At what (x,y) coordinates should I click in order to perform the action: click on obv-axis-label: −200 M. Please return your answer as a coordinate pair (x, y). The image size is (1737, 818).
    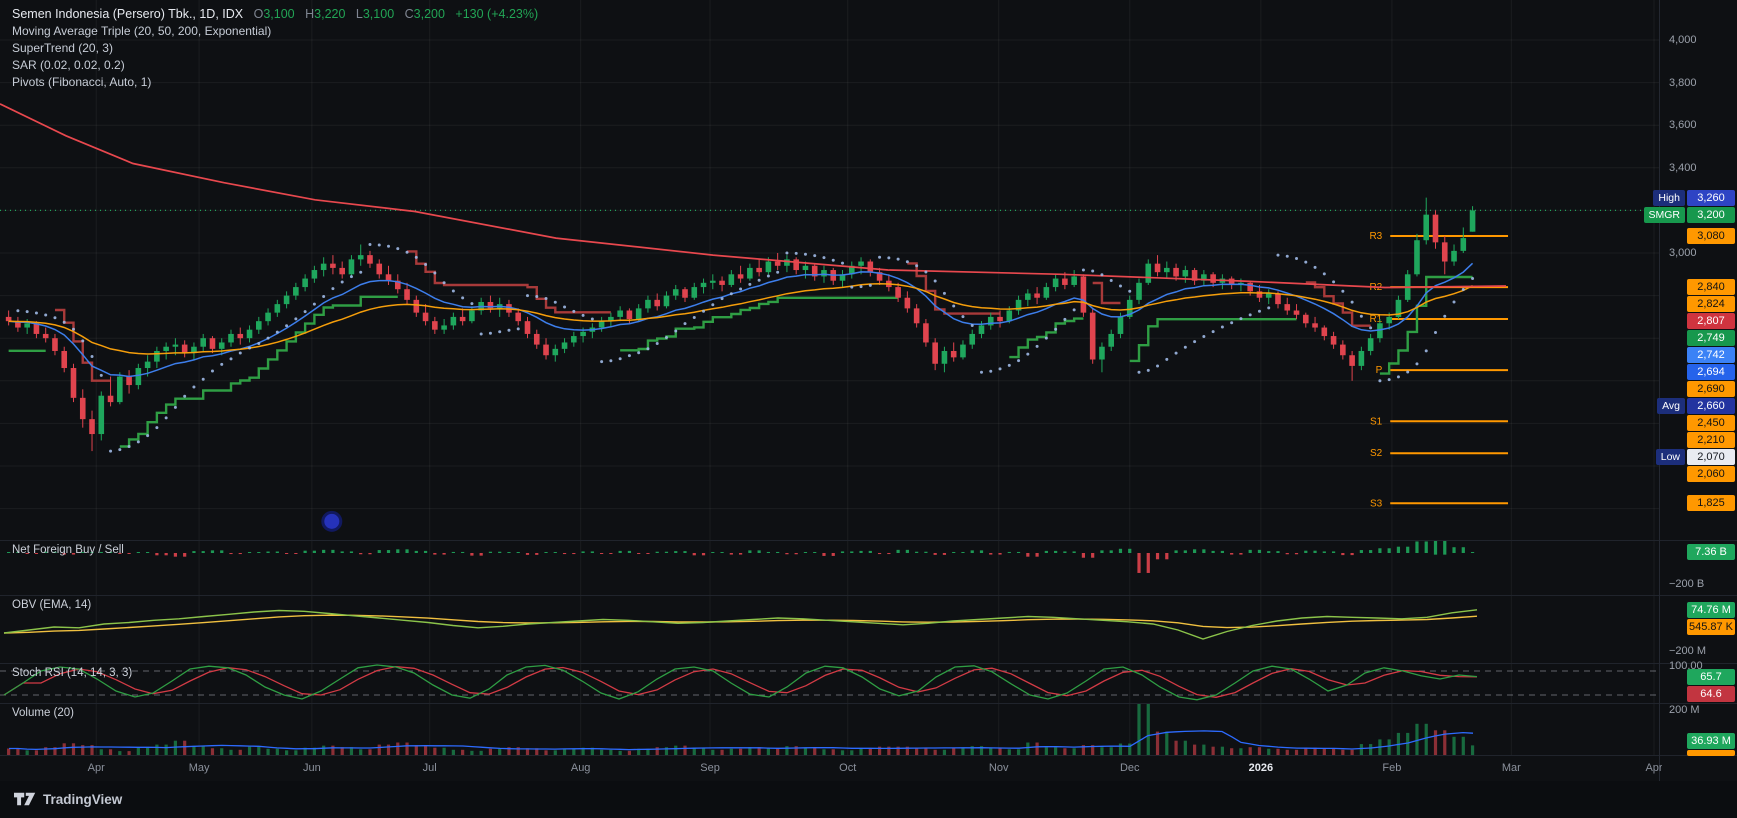
    Looking at the image, I should click on (1687, 651).